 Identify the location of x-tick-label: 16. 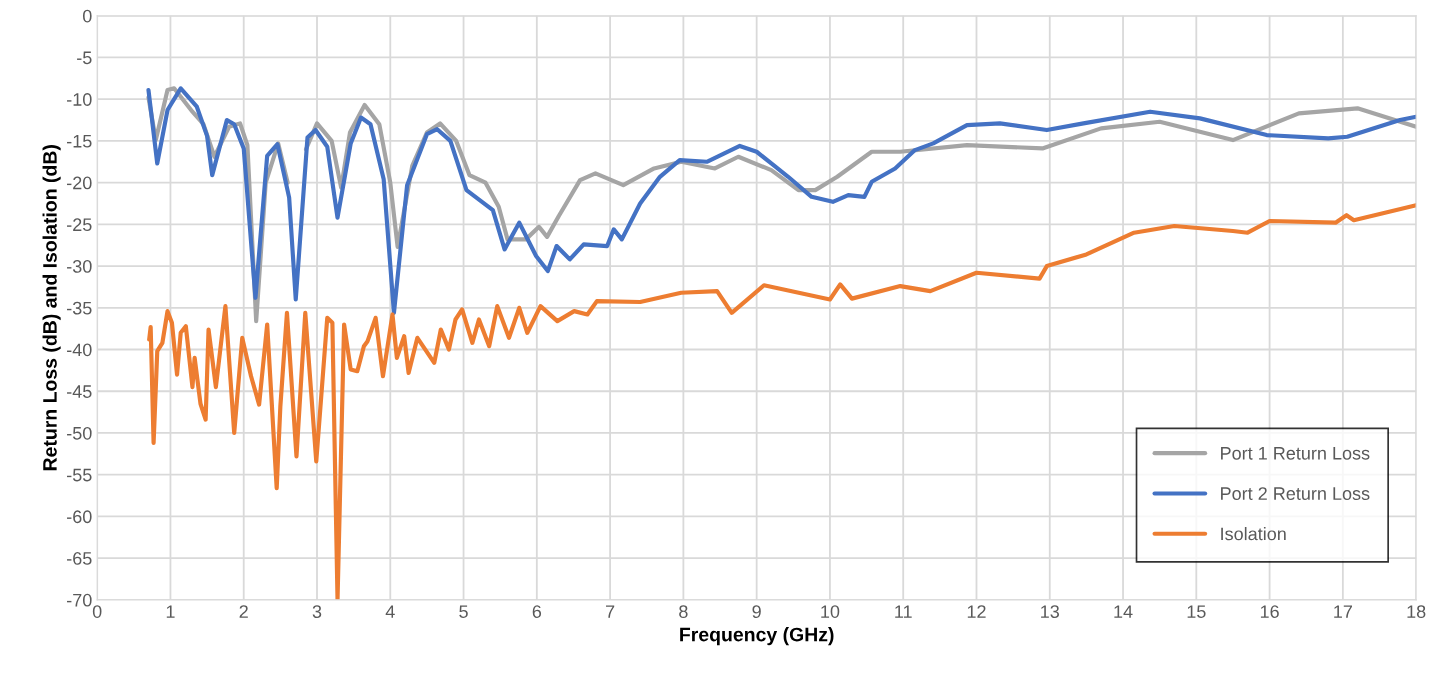
(1269, 611).